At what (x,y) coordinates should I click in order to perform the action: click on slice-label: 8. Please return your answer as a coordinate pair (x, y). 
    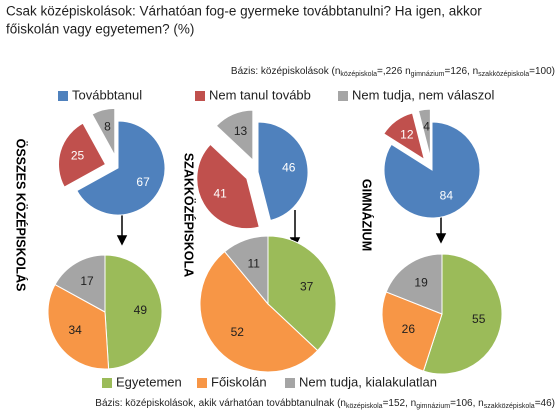
    Looking at the image, I should click on (107, 126).